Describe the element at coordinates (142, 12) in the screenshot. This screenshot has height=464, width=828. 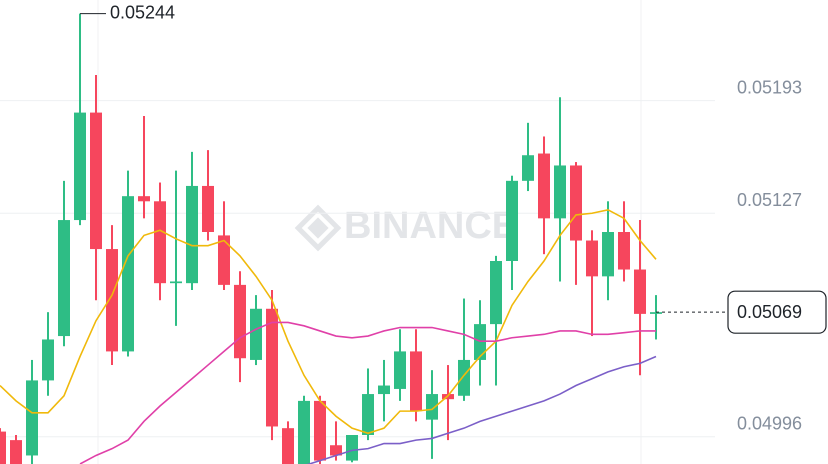
I see `high-label: 0.05244` at that location.